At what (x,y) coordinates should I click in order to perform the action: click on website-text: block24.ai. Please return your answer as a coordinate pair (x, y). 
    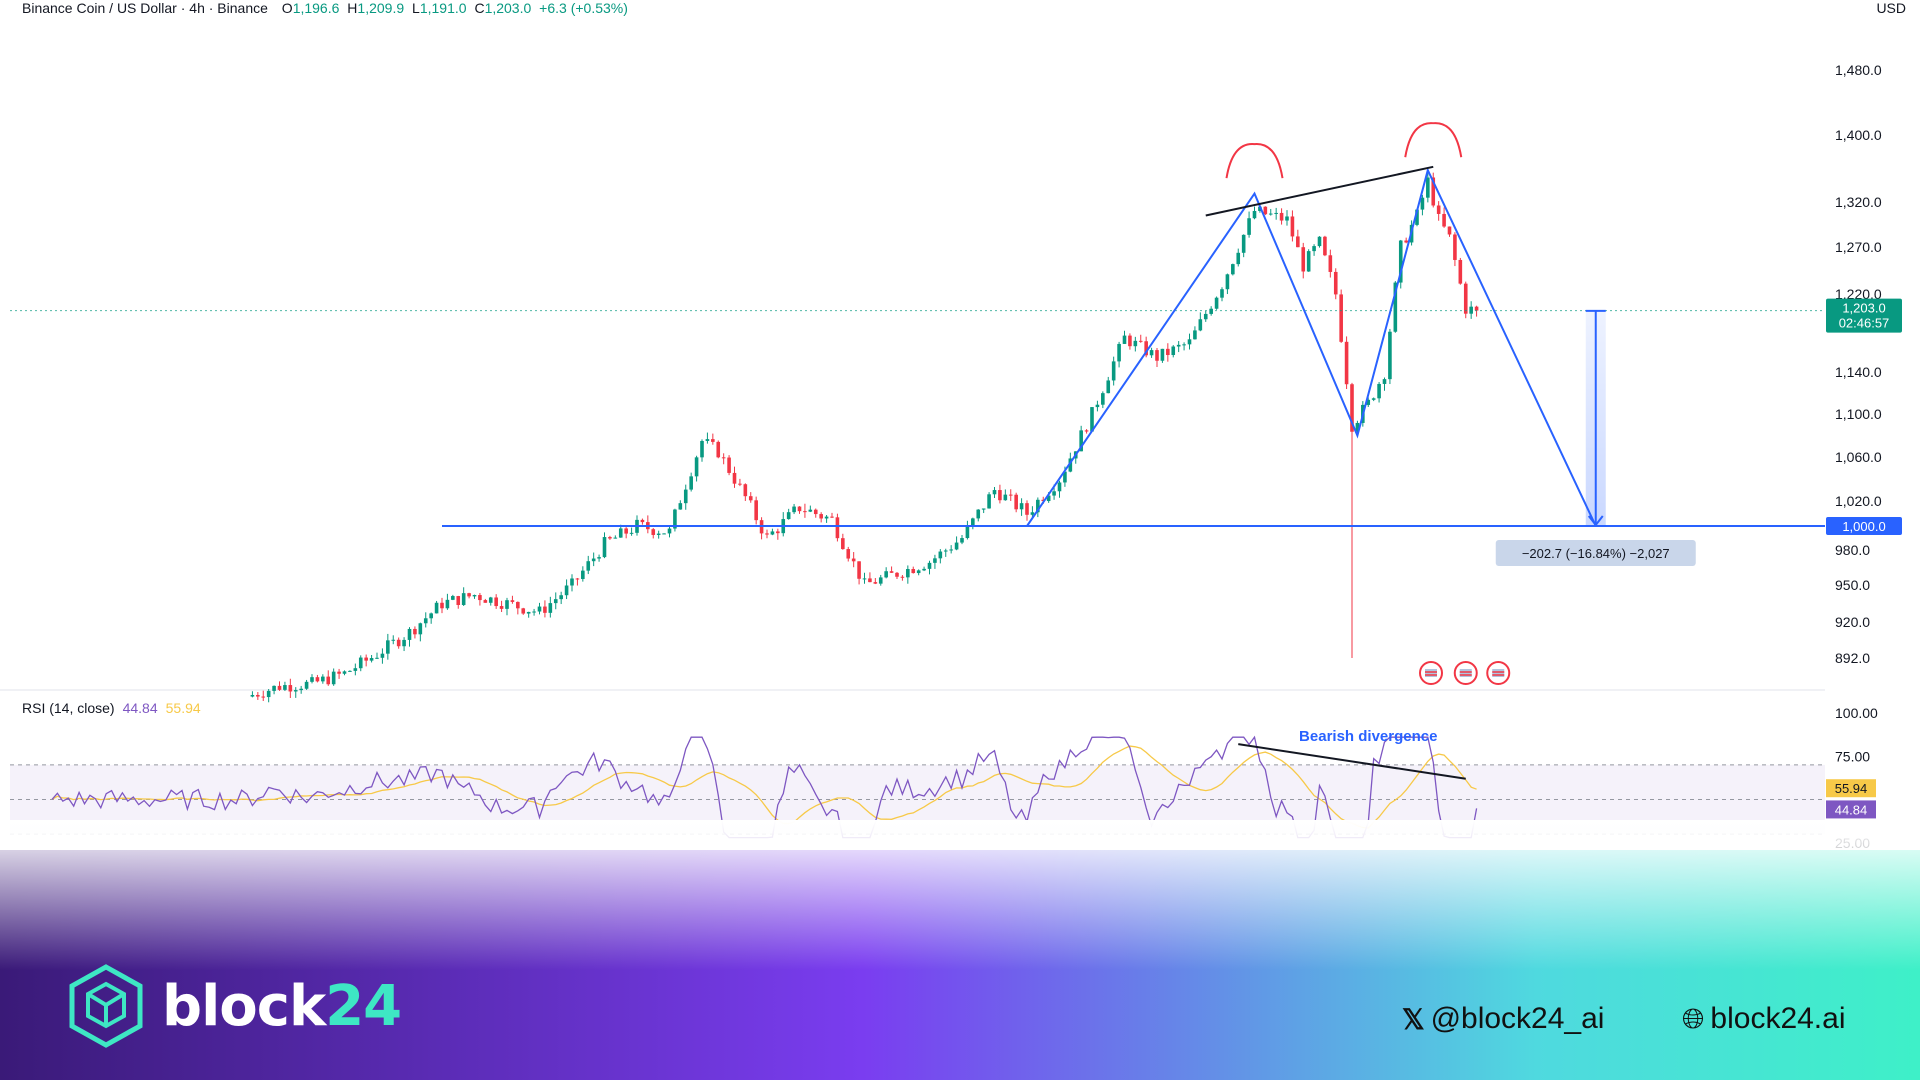
    Looking at the image, I should click on (1778, 1018).